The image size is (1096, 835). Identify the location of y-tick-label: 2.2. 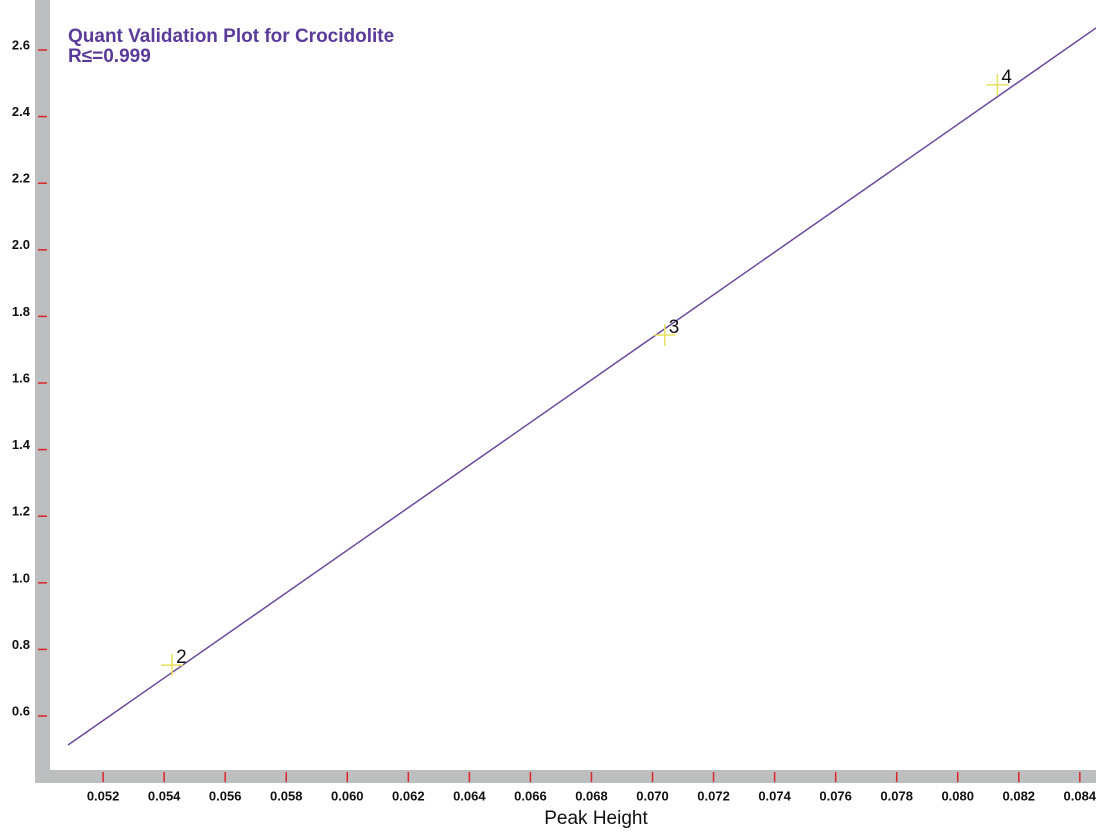
(21, 178).